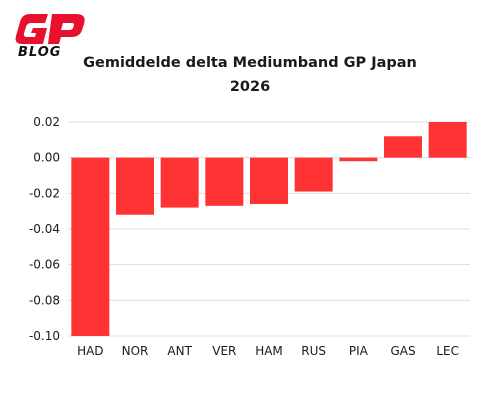 The image size is (500, 419). Describe the element at coordinates (90, 351) in the screenshot. I see `x-tick-label: HAD` at that location.